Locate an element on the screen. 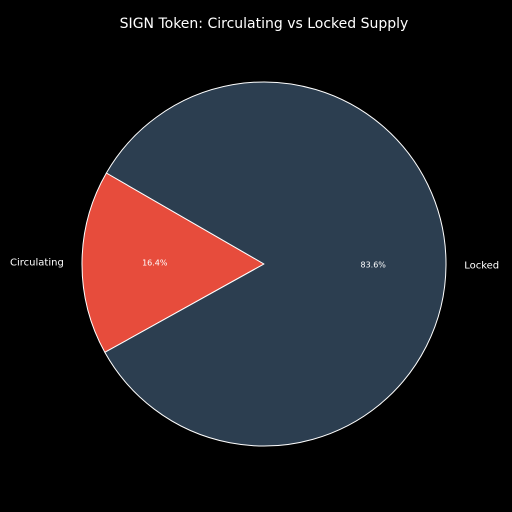 The image size is (512, 512). chart-title: SIGN Token: Circulating vs Locked Supply is located at coordinates (264, 24).